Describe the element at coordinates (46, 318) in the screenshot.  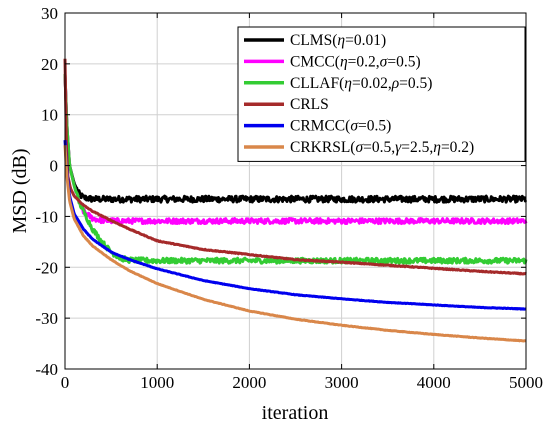
I see `y-tick-label: -30` at that location.